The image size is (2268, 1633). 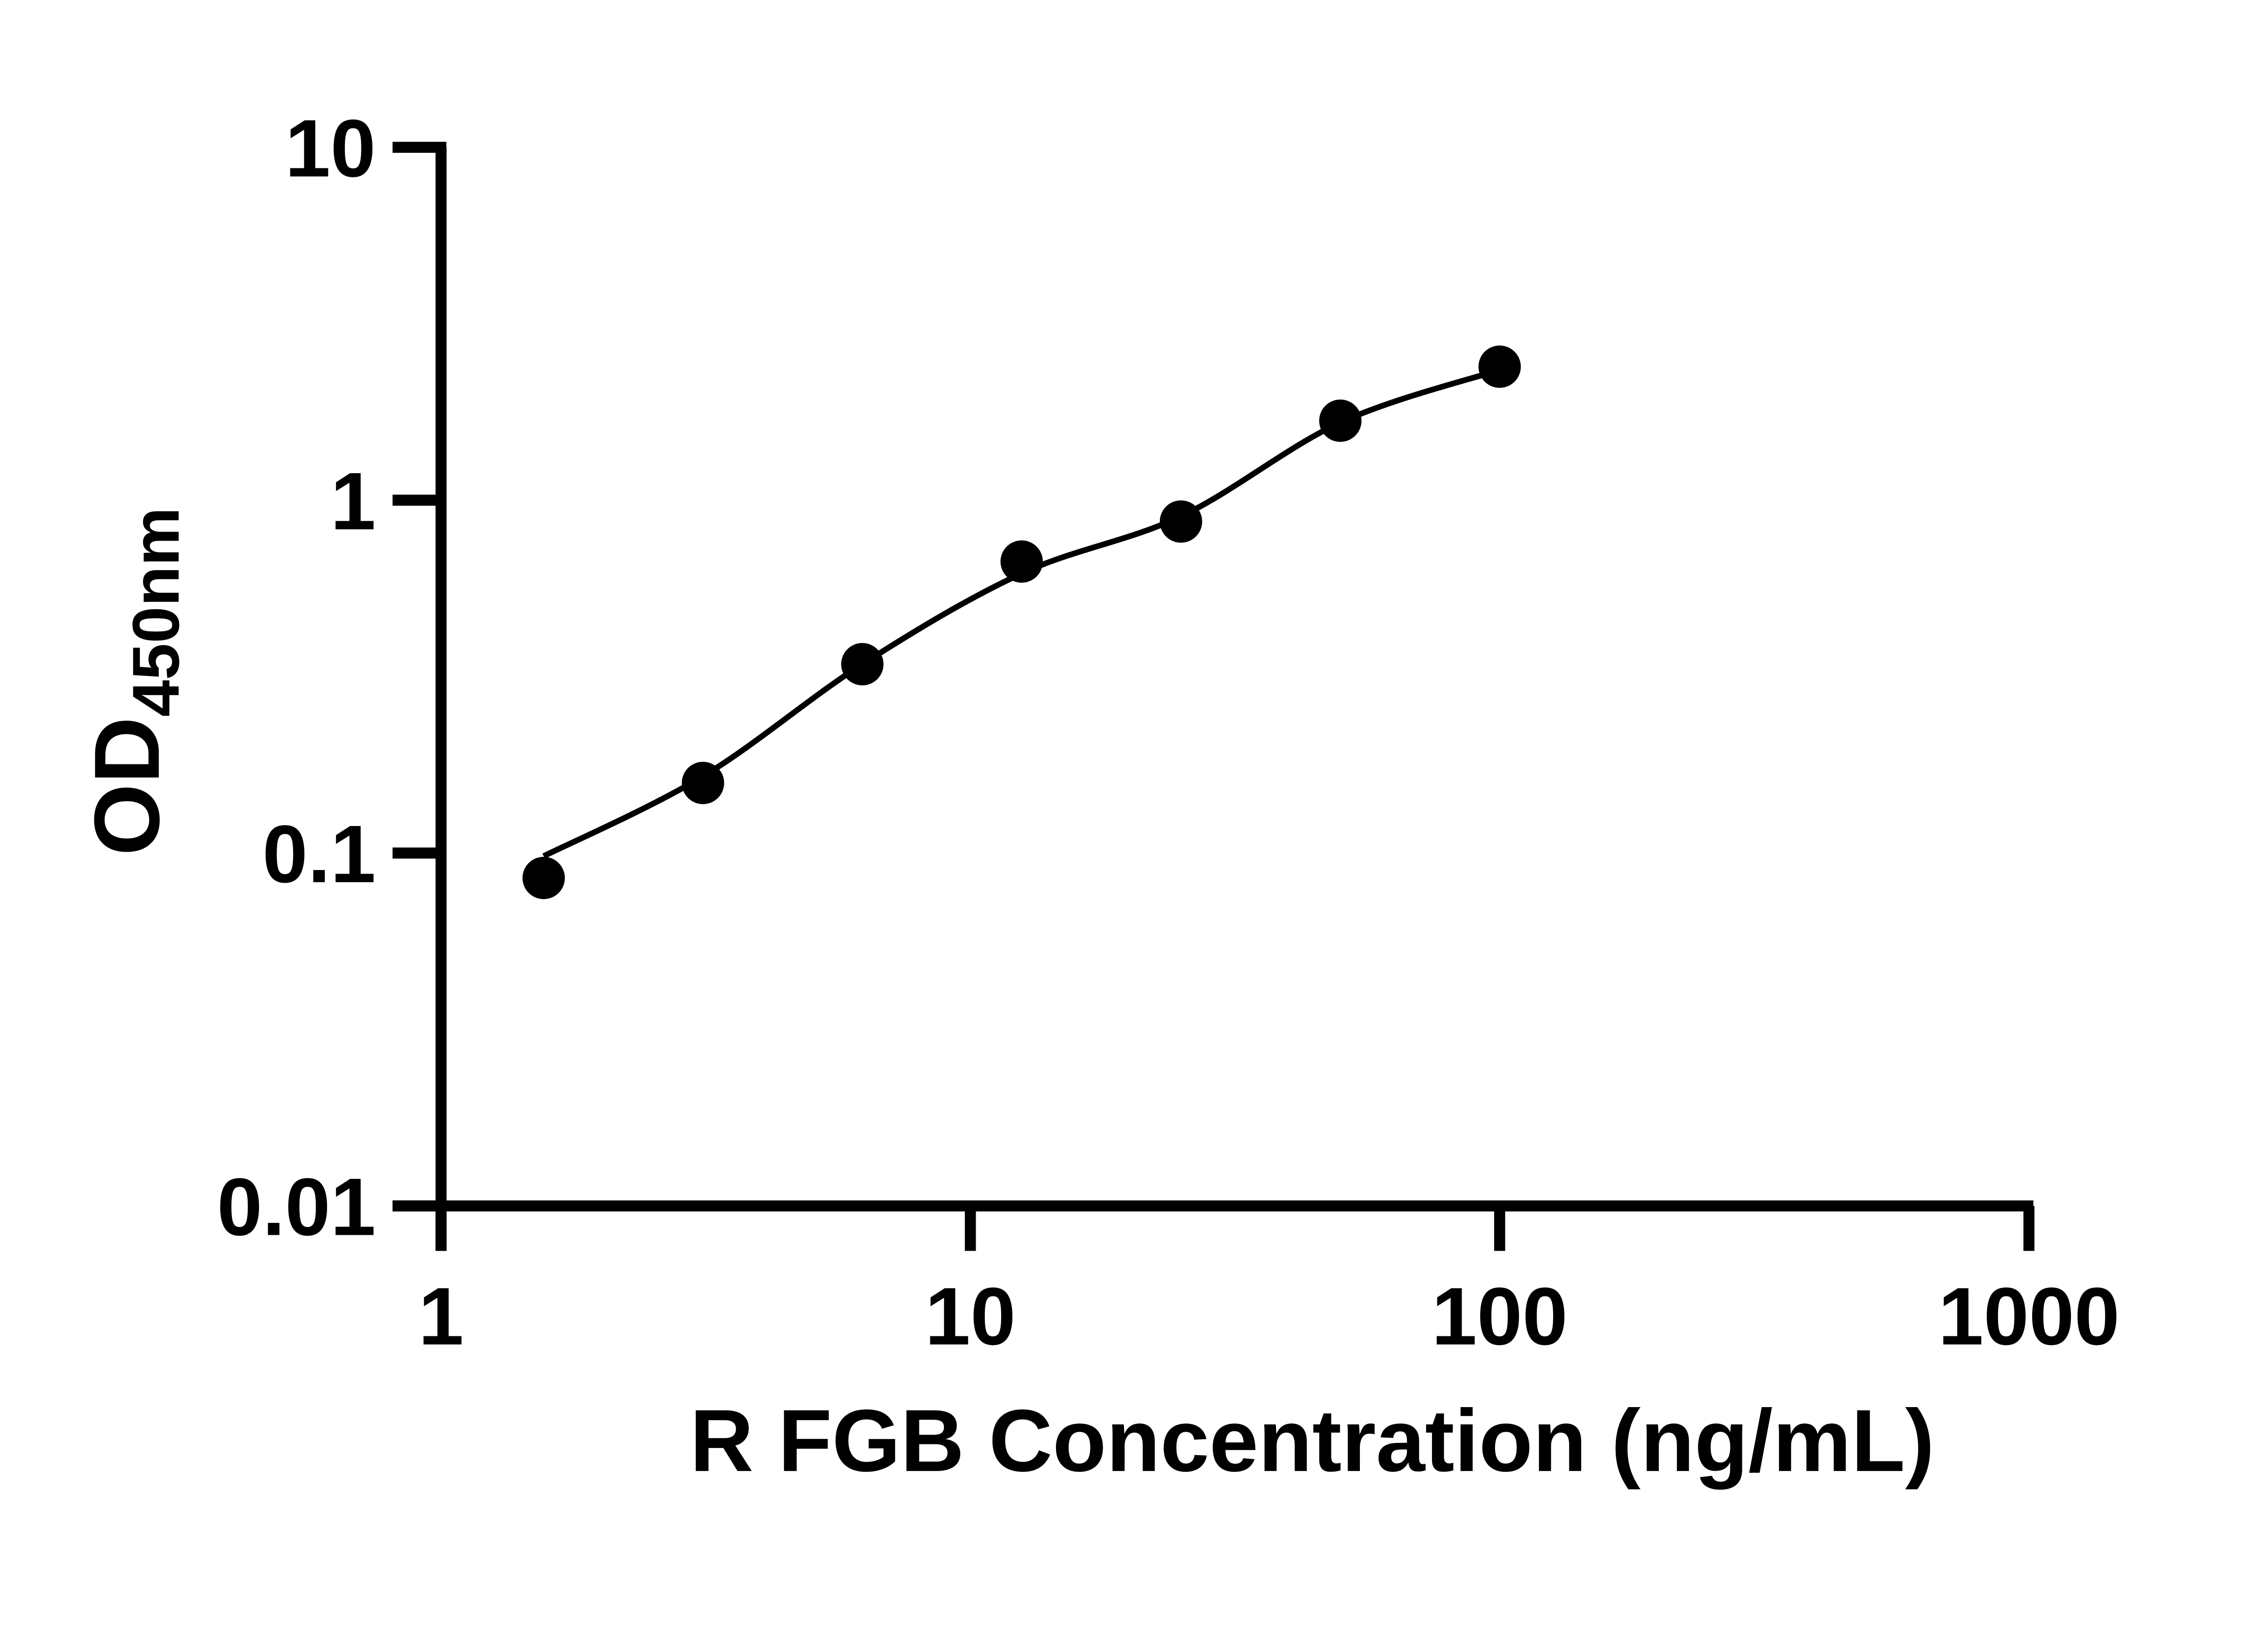 I want to click on y-tick-label: 10, so click(x=331, y=148).